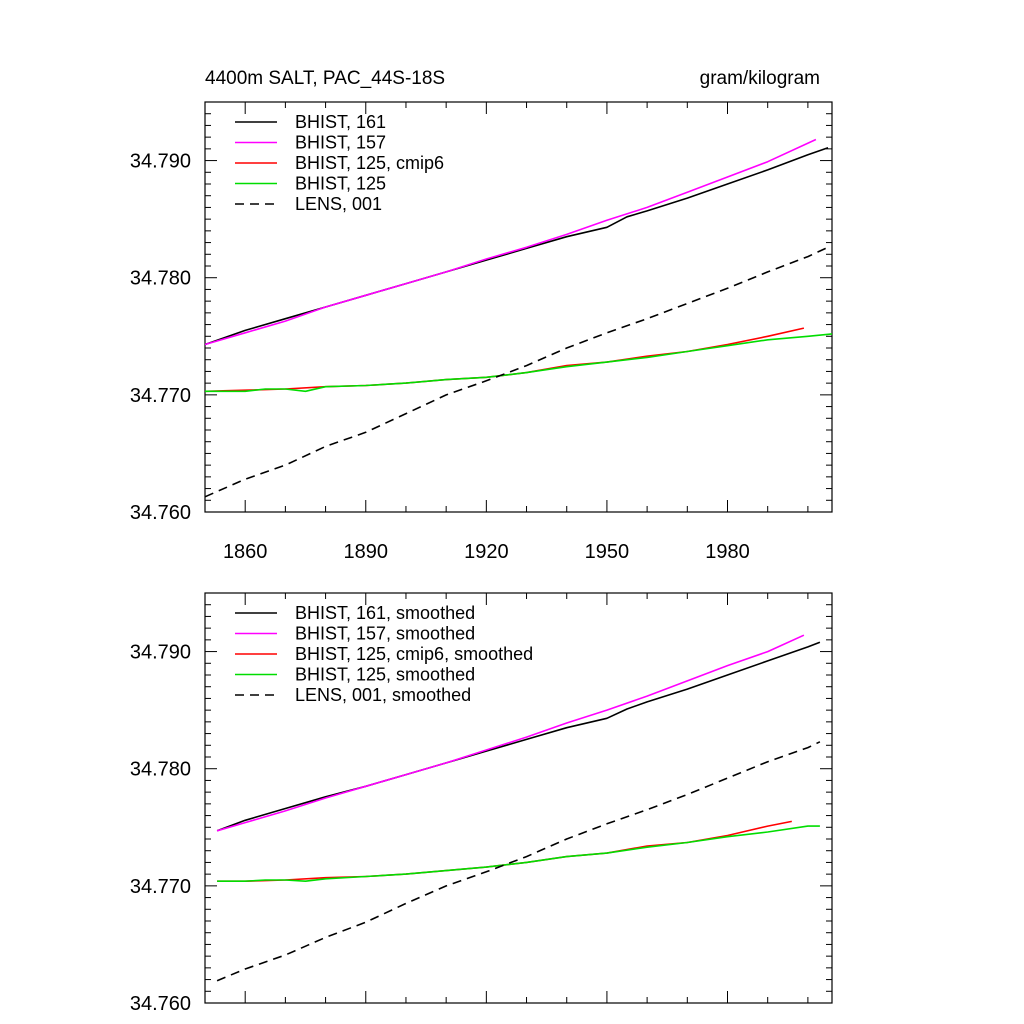  What do you see at coordinates (760, 78) in the screenshot?
I see `units-label: gram/kilogram` at bounding box center [760, 78].